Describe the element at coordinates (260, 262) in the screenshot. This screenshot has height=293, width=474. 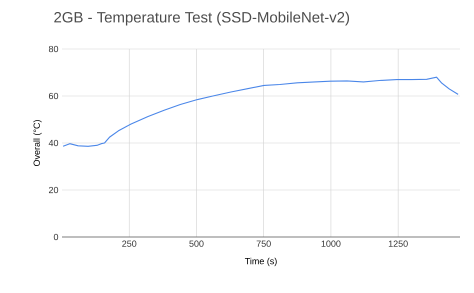
I see `x-axis-title: Time (s)` at that location.